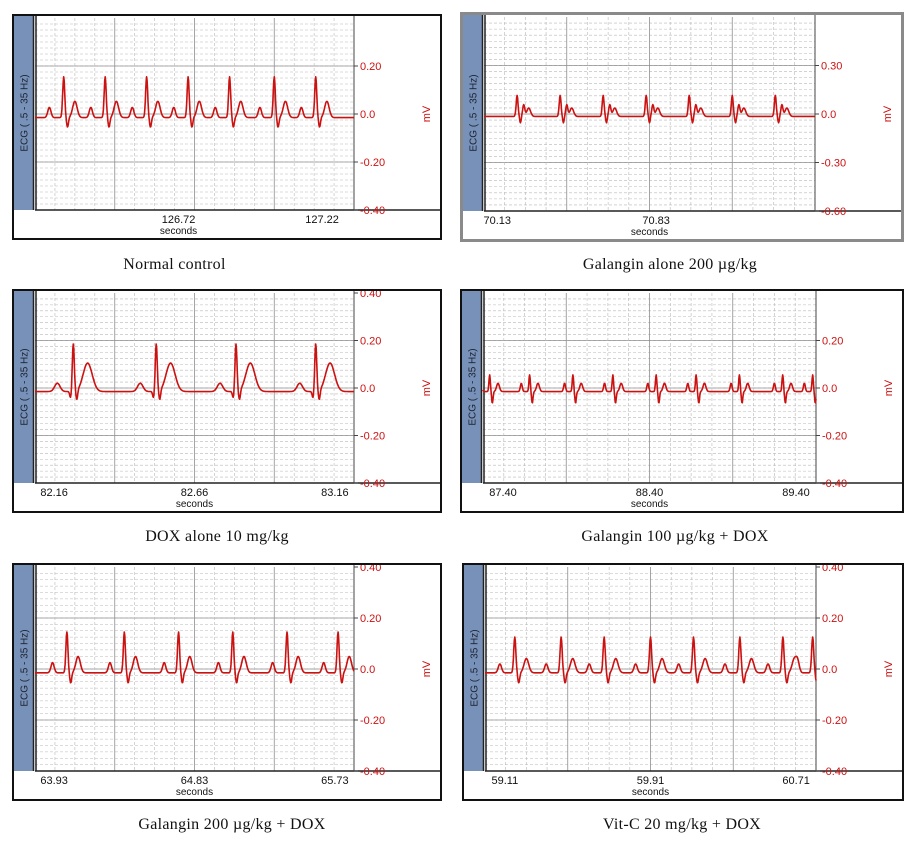 The image size is (922, 844). I want to click on panel-caption: Galangin alone 200 µg/kg, so click(670, 264).